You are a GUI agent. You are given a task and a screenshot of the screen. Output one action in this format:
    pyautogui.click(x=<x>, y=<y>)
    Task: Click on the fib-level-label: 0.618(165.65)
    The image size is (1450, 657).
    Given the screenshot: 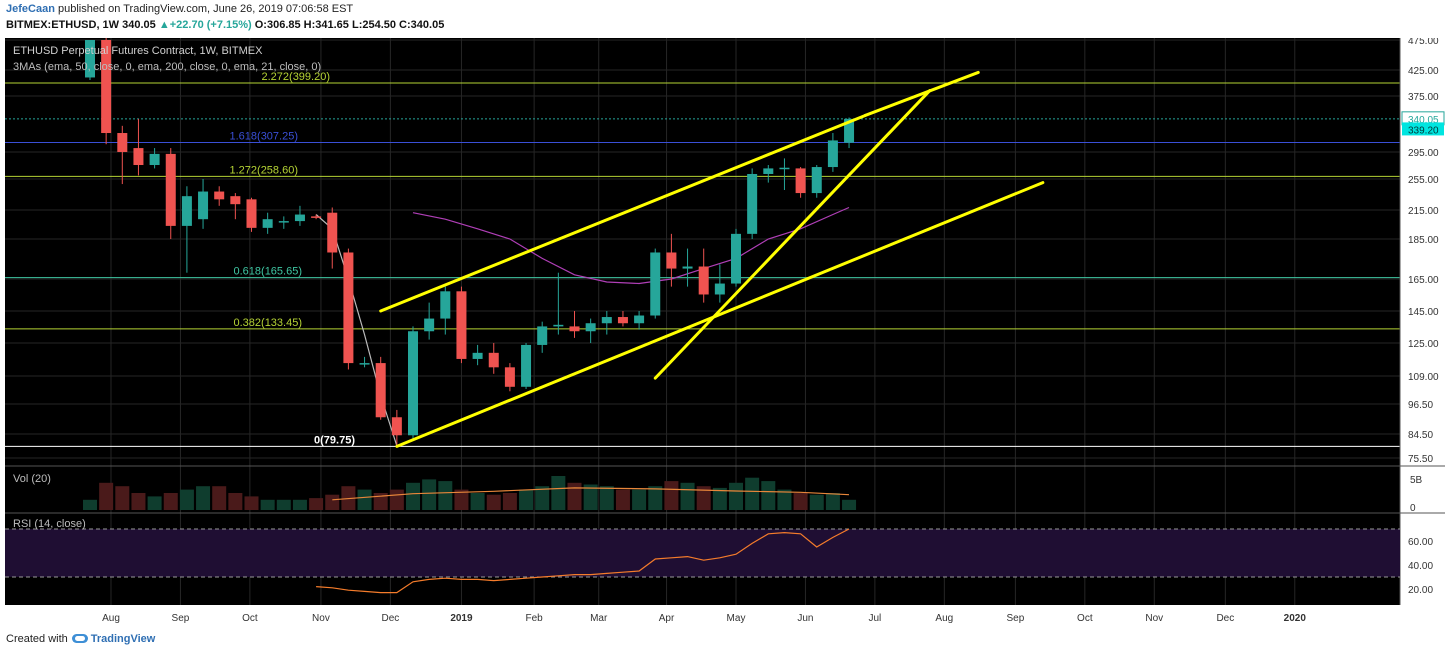 What is the action you would take?
    pyautogui.click(x=268, y=272)
    